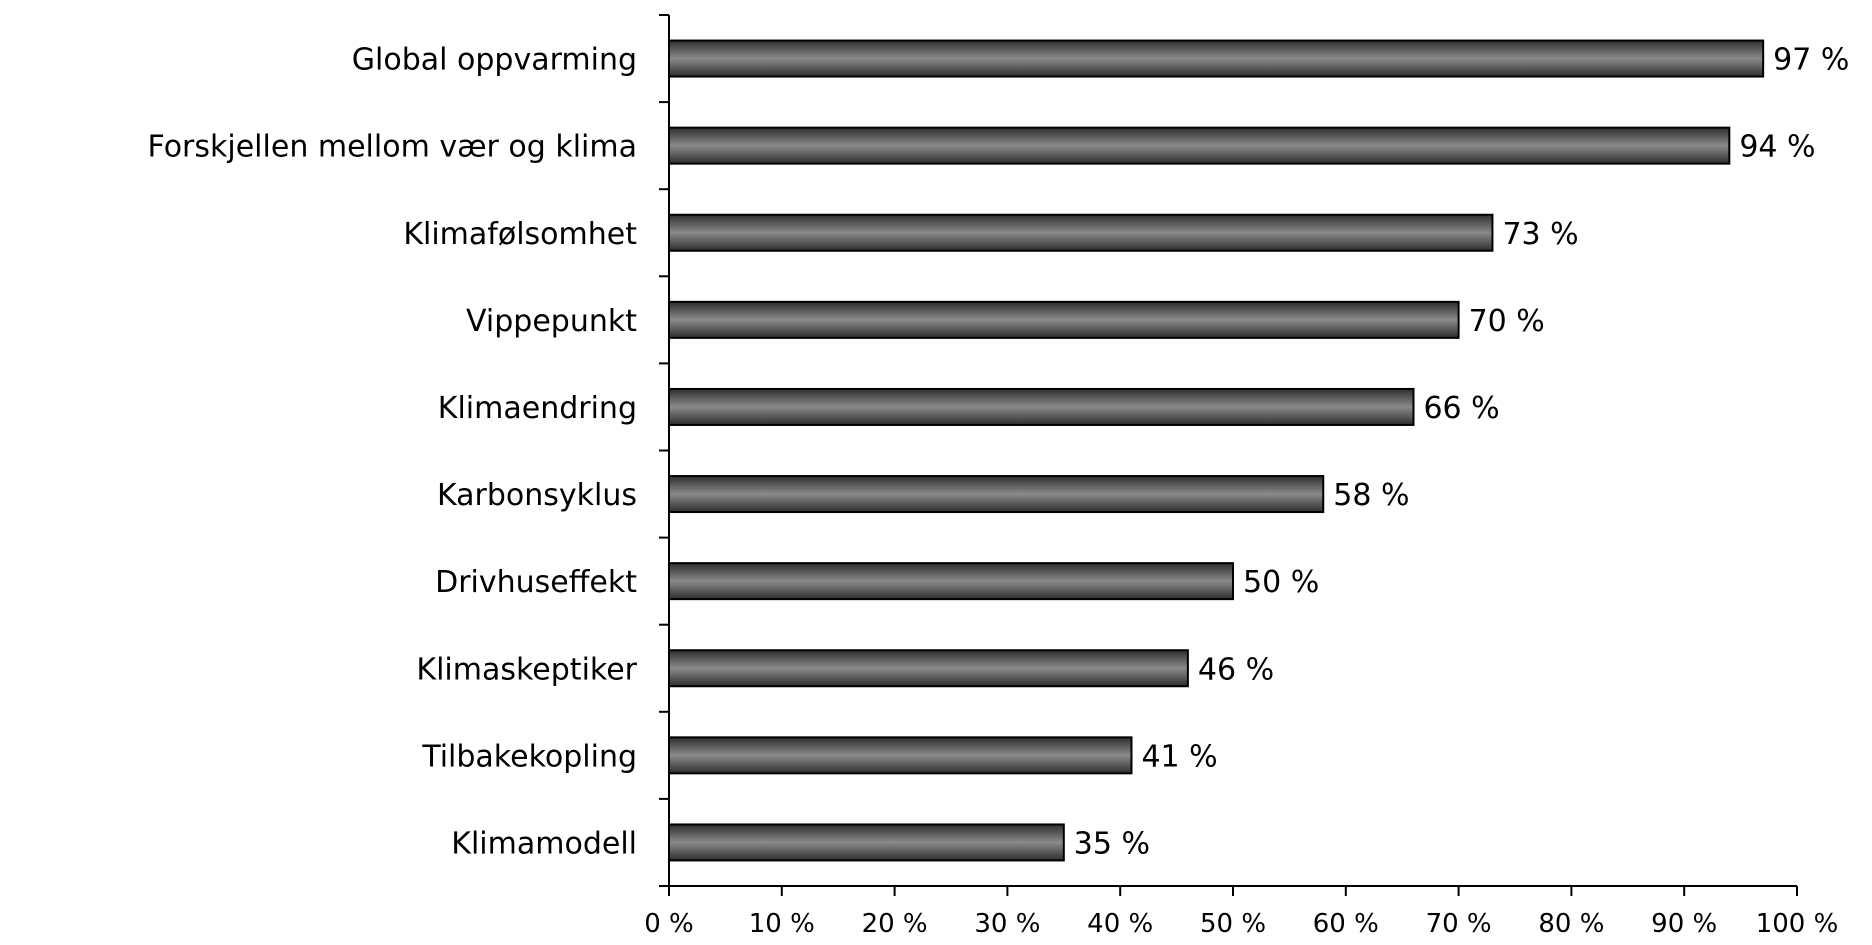 The image size is (1872, 945). I want to click on bar-value-label: 41 %, so click(1179, 756).